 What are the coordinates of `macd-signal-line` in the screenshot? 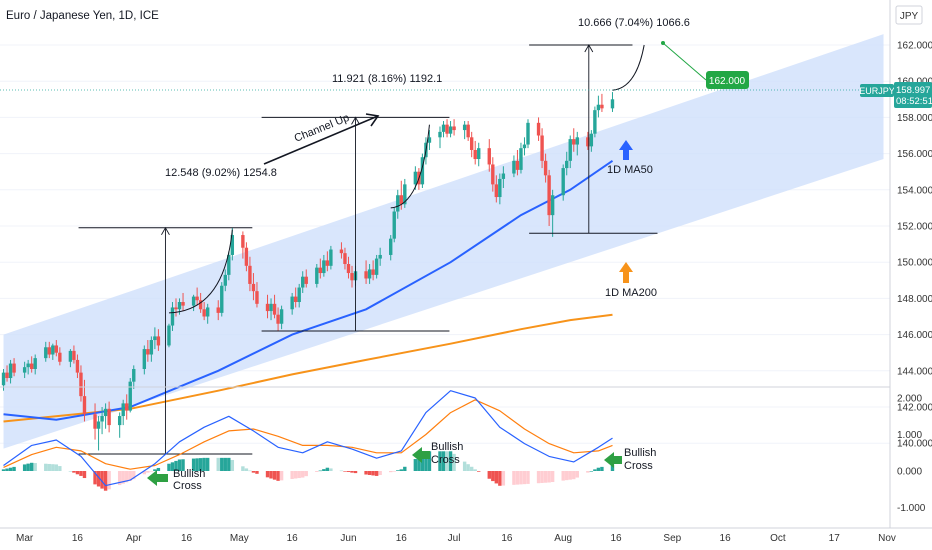 It's located at (308, 434).